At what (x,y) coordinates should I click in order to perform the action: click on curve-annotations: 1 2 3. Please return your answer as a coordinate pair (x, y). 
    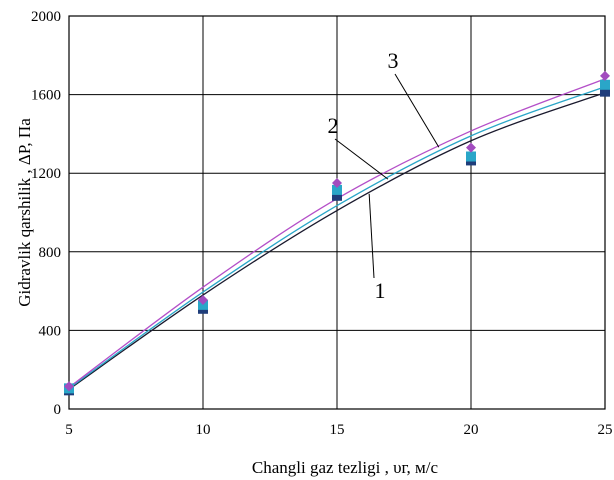
    Looking at the image, I should click on (384, 175).